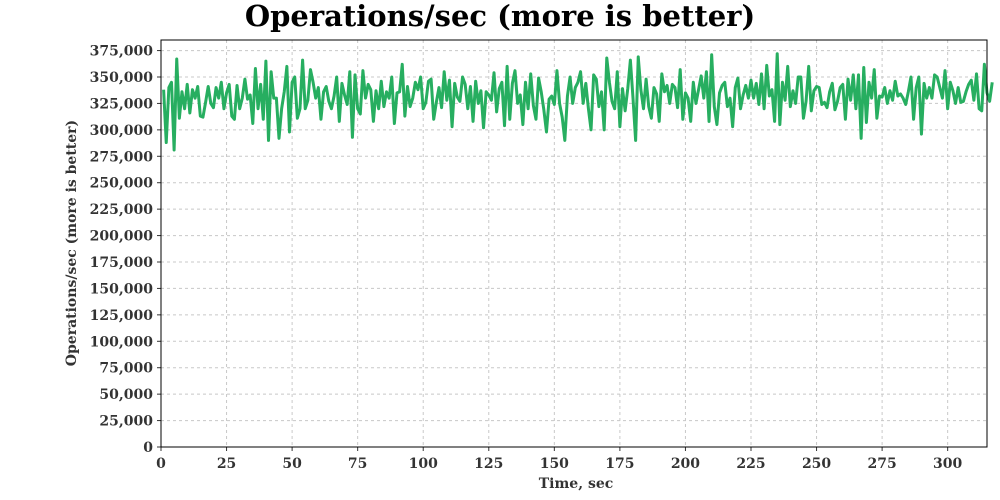 The width and height of the screenshot is (1000, 500). I want to click on y-tick-label: 50,000, so click(126, 395).